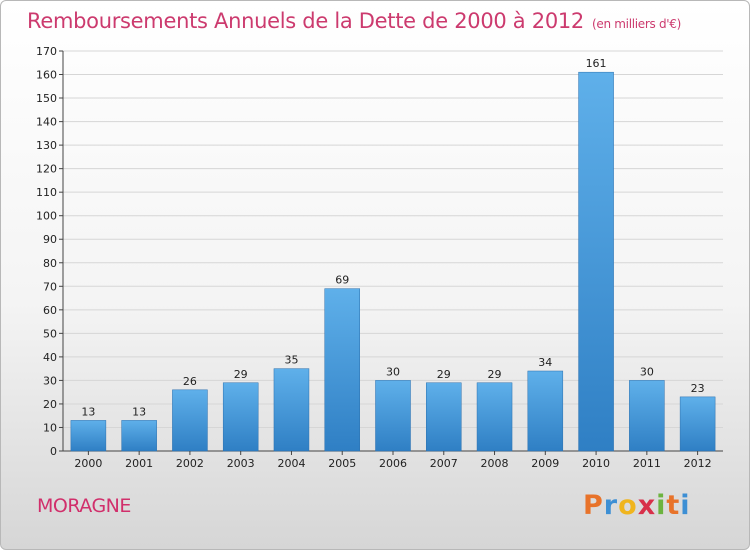 This screenshot has height=550, width=750. I want to click on y-tick-label: 30, so click(50, 380).